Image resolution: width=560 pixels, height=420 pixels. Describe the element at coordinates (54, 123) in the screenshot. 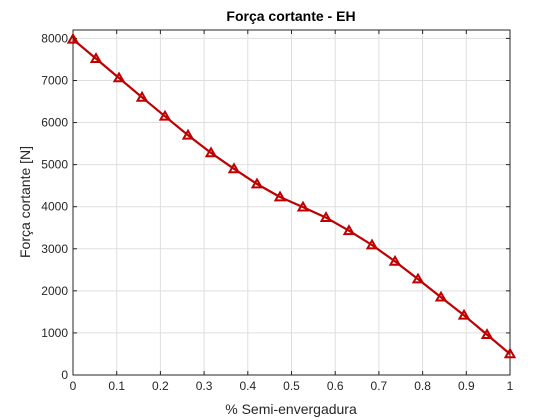

I see `y-tick-label: 6000` at that location.